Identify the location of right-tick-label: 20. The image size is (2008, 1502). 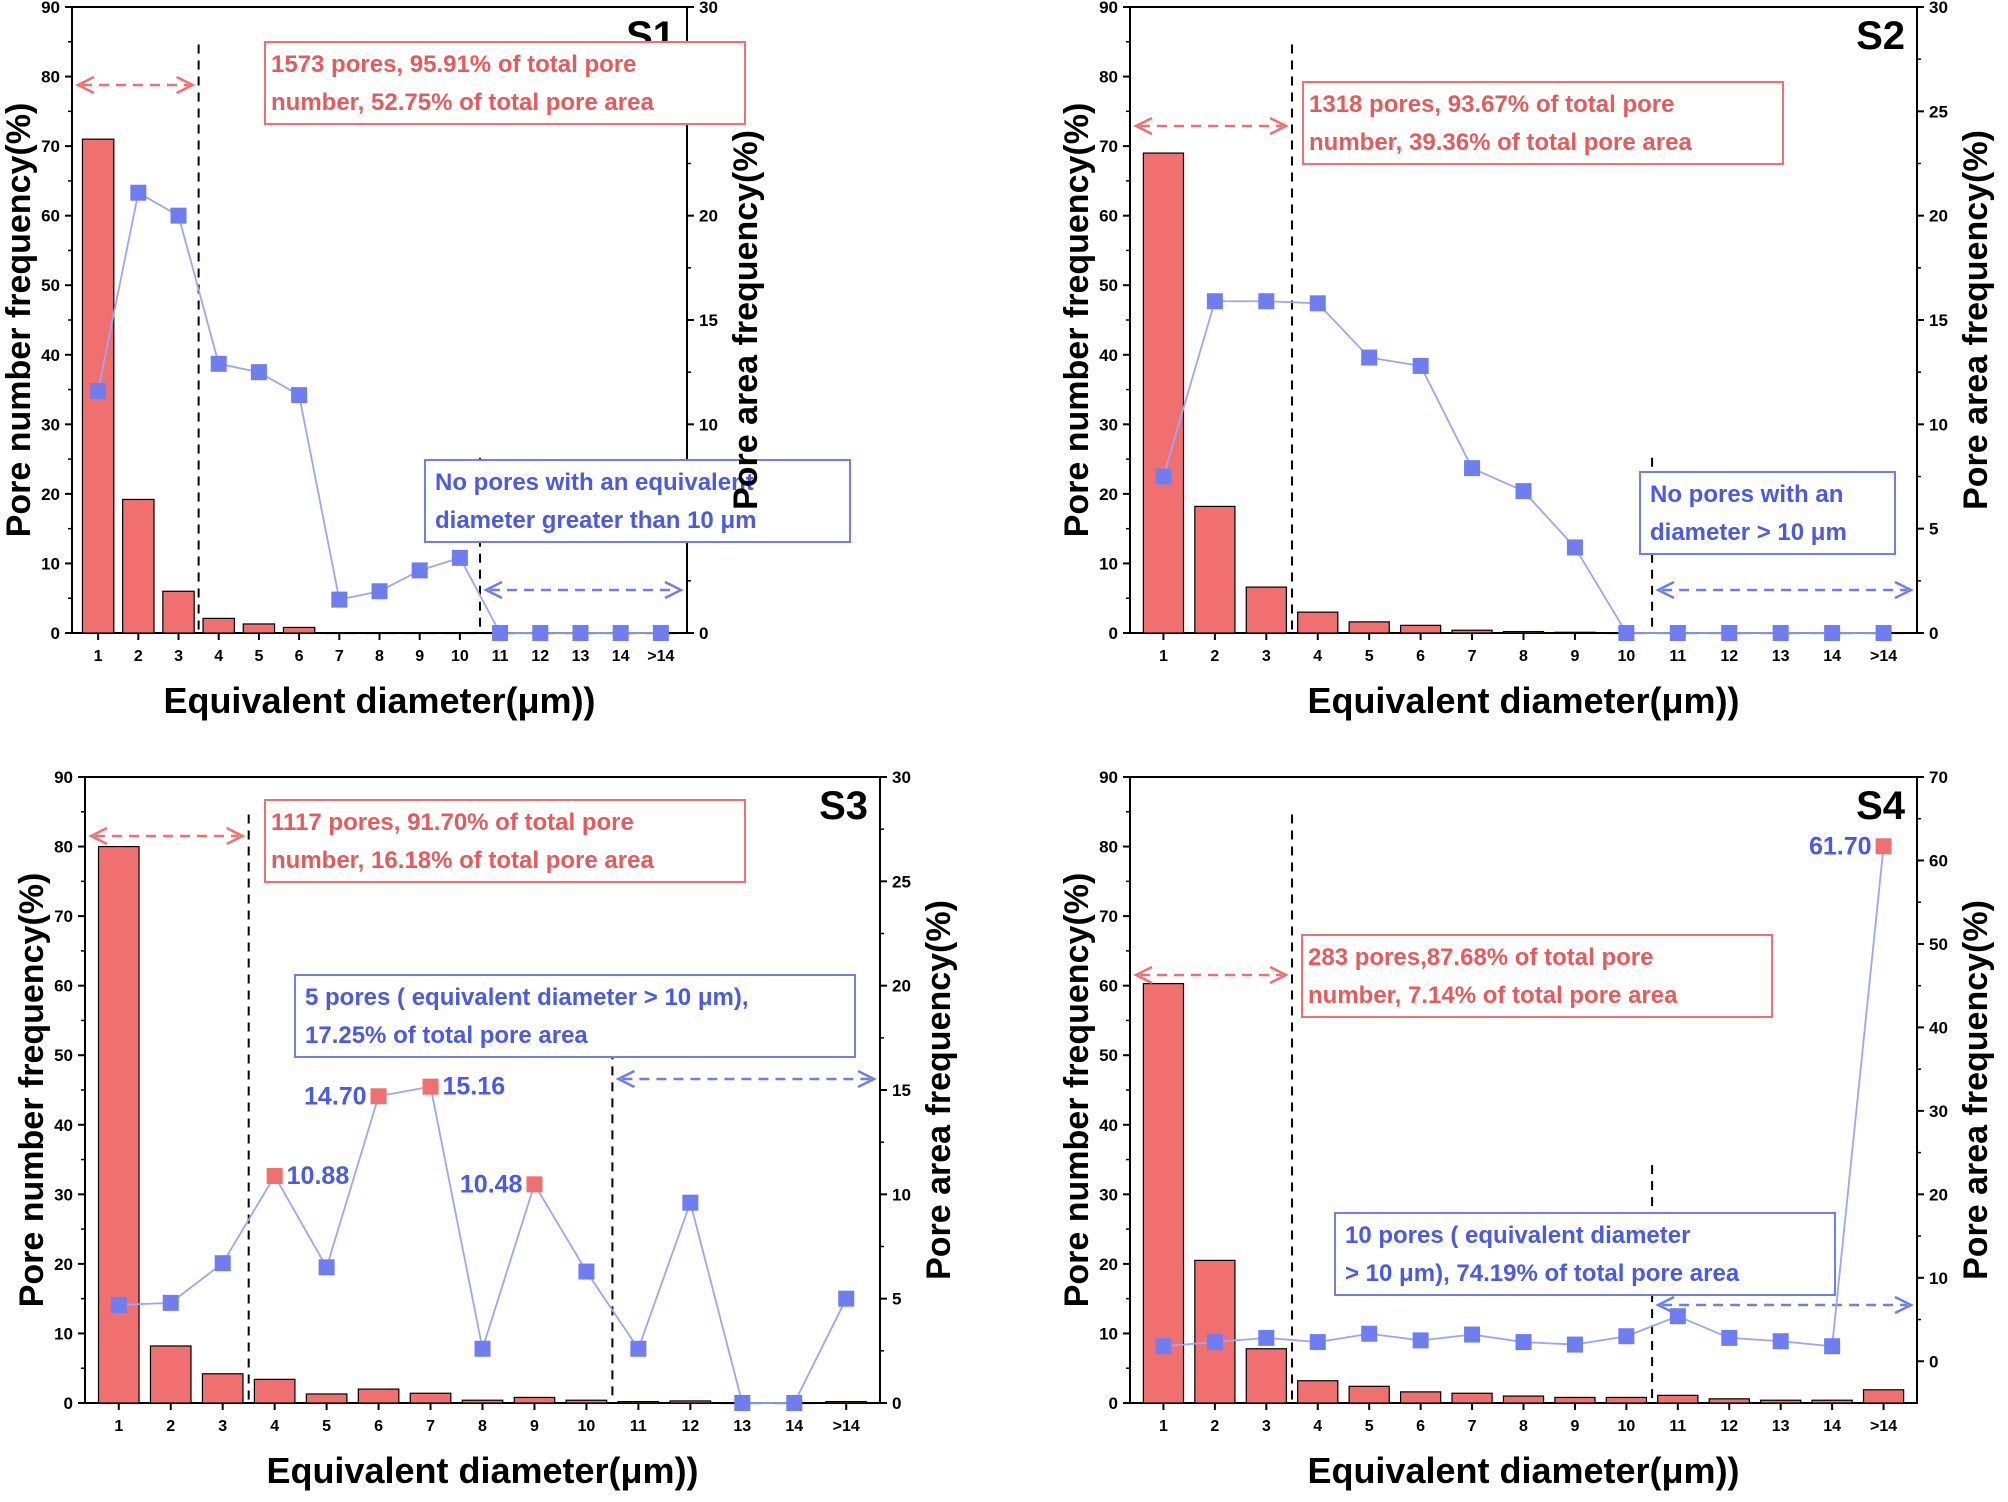
(1938, 1194).